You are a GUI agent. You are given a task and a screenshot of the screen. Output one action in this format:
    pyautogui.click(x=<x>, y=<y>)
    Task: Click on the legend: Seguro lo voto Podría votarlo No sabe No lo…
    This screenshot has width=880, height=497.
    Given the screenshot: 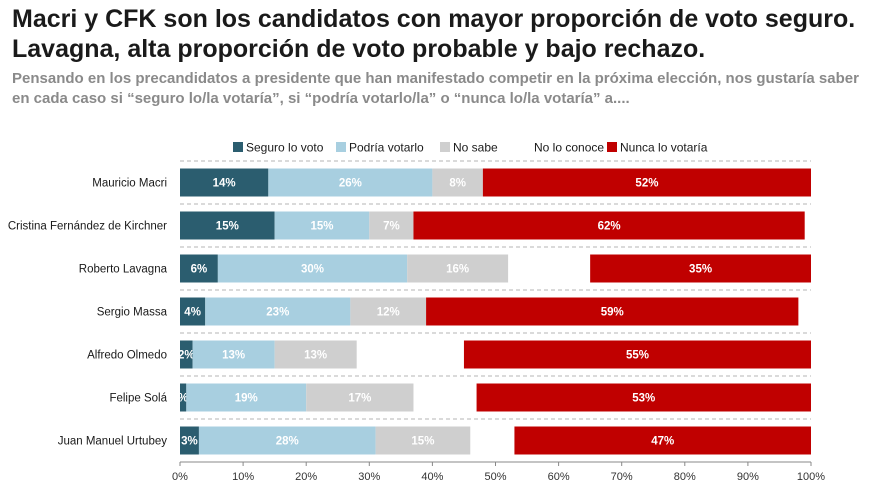 What is the action you would take?
    pyautogui.click(x=470, y=148)
    